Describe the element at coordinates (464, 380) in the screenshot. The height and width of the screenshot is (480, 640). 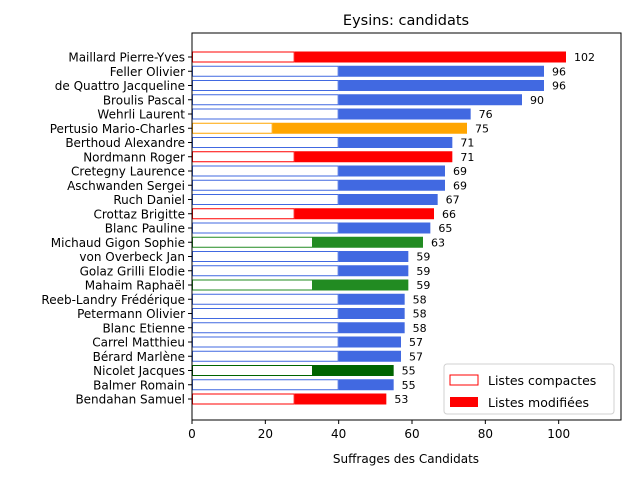
I see `legend-swatch-compact` at that location.